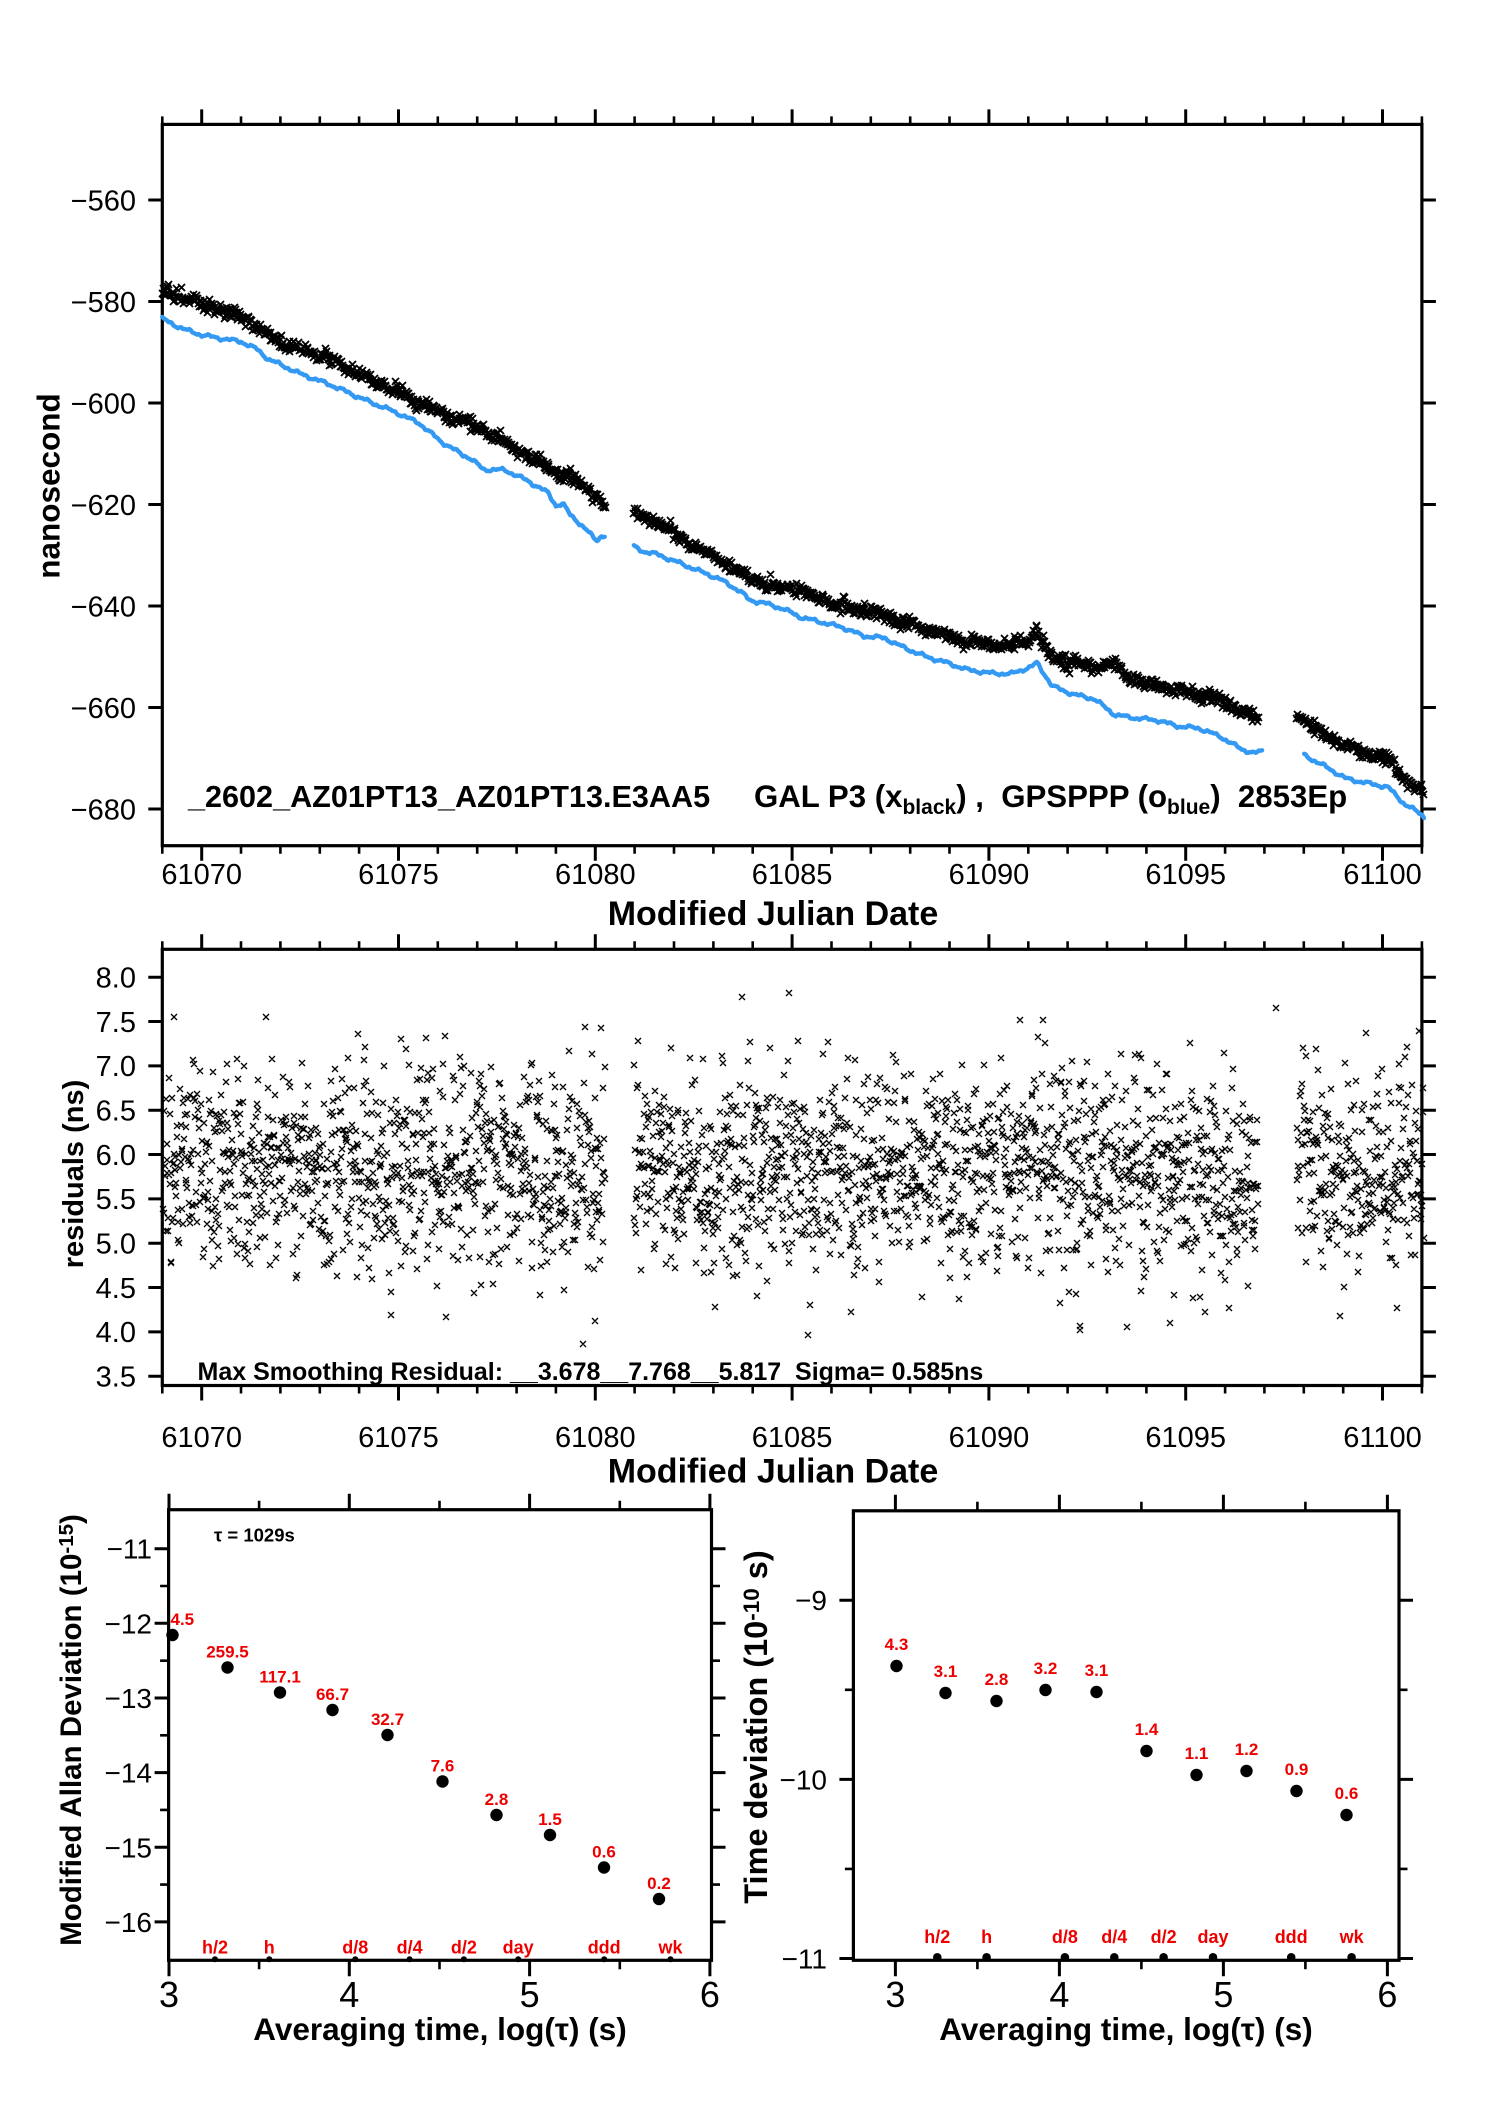 This screenshot has height=2110, width=1488. Describe the element at coordinates (280, 1677) in the screenshot. I see `svg-text: 117.1` at that location.